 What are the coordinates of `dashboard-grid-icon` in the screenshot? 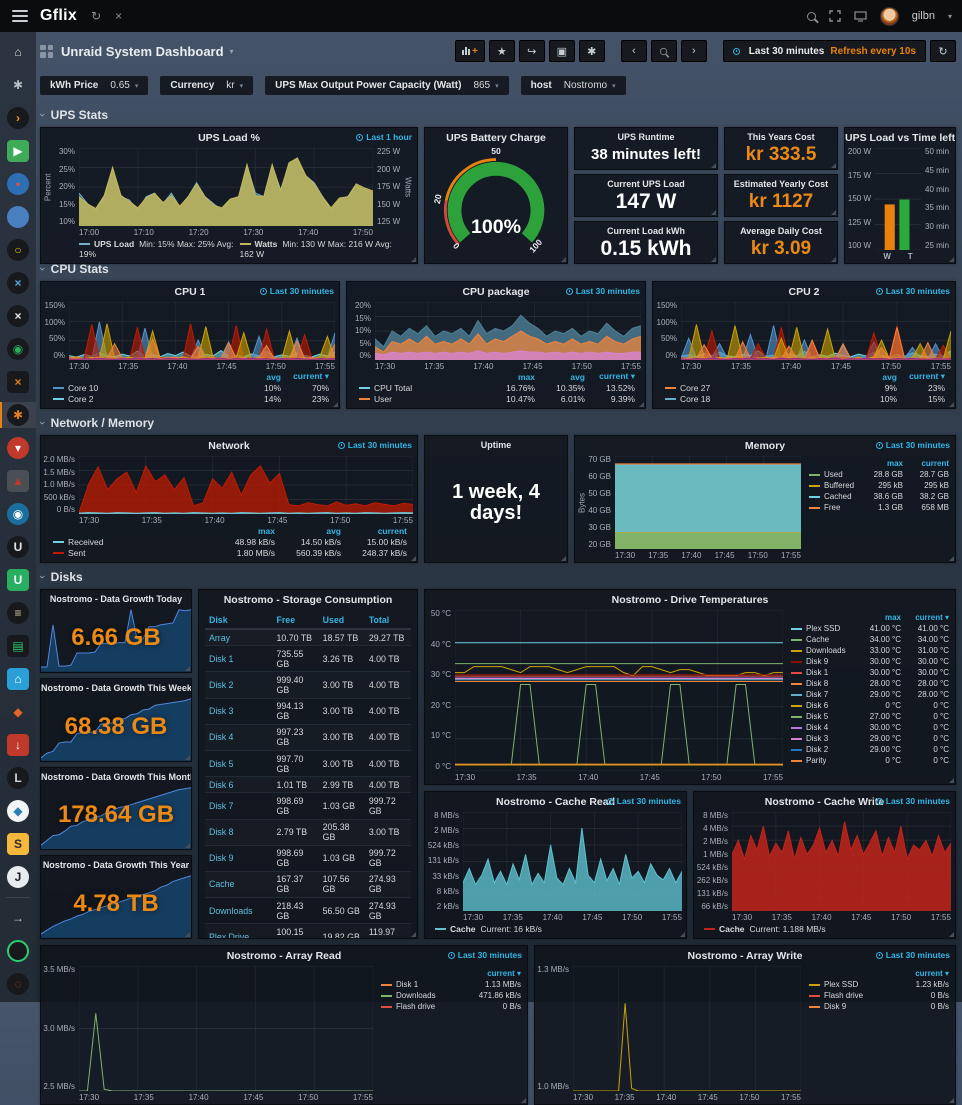 It's located at (46, 51).